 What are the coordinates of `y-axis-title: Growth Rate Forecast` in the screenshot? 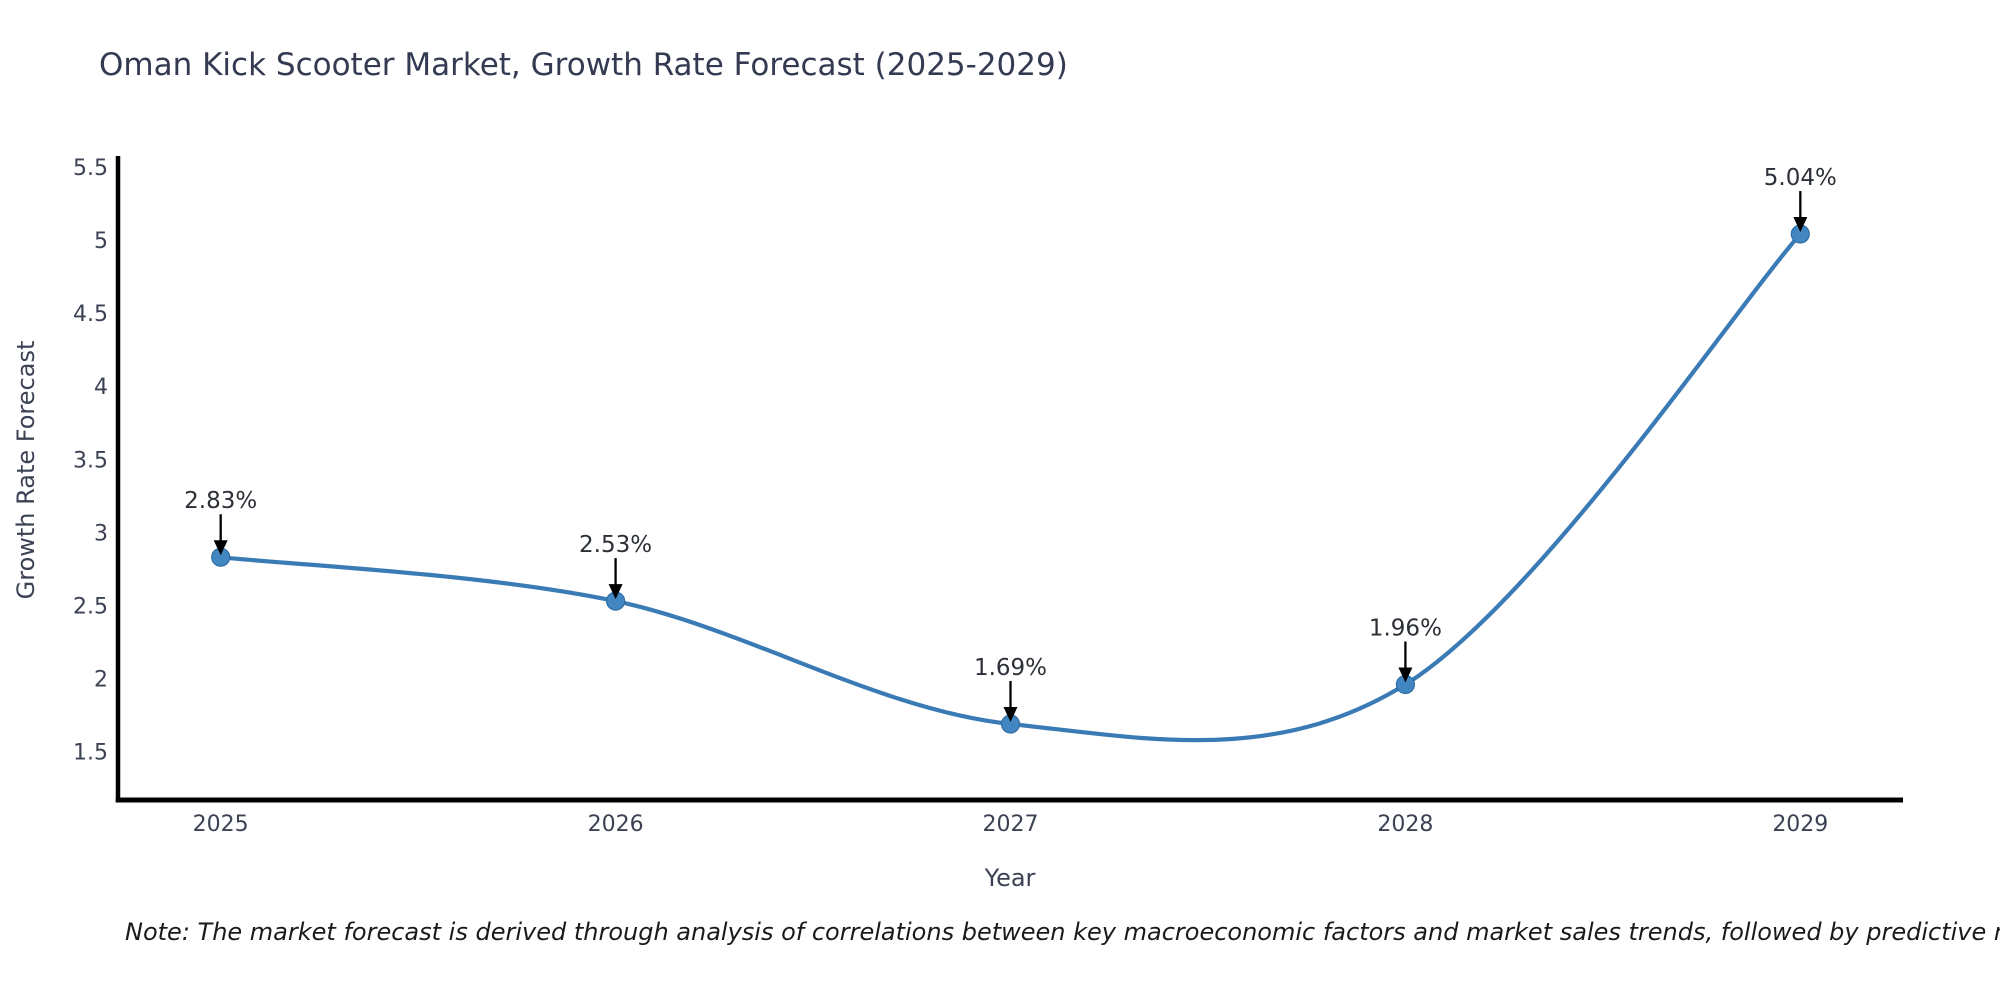 It's located at (26, 470).